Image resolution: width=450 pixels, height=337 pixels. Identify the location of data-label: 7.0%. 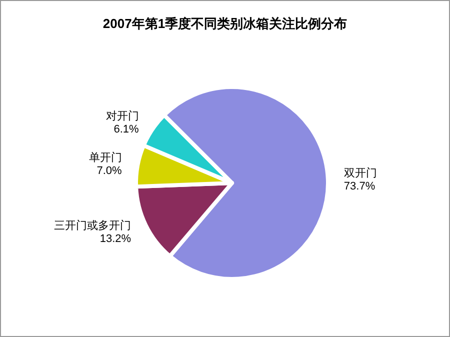
(109, 171).